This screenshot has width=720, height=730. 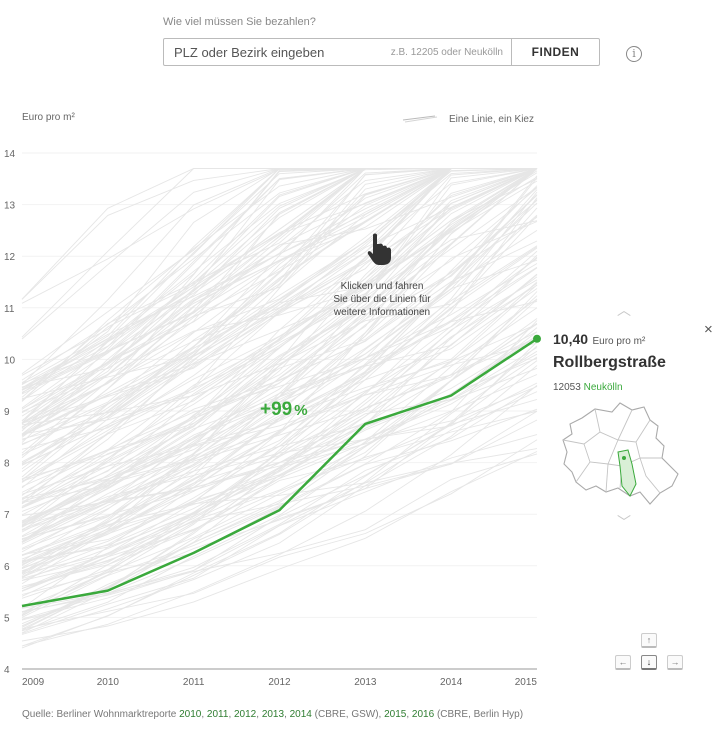 What do you see at coordinates (419, 118) in the screenshot?
I see `legend-line` at bounding box center [419, 118].